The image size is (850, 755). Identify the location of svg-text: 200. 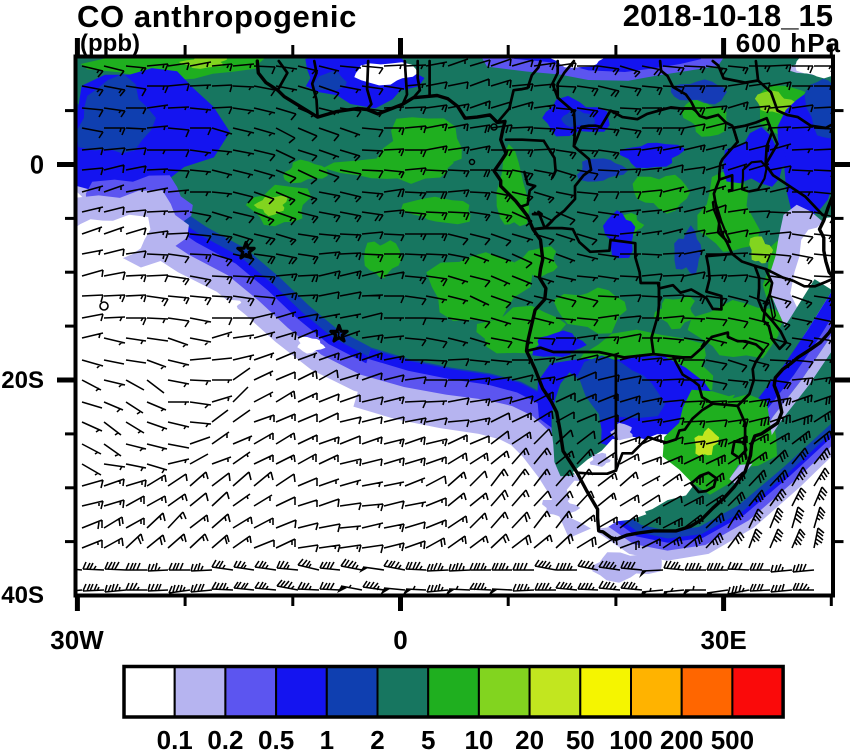
(681, 737).